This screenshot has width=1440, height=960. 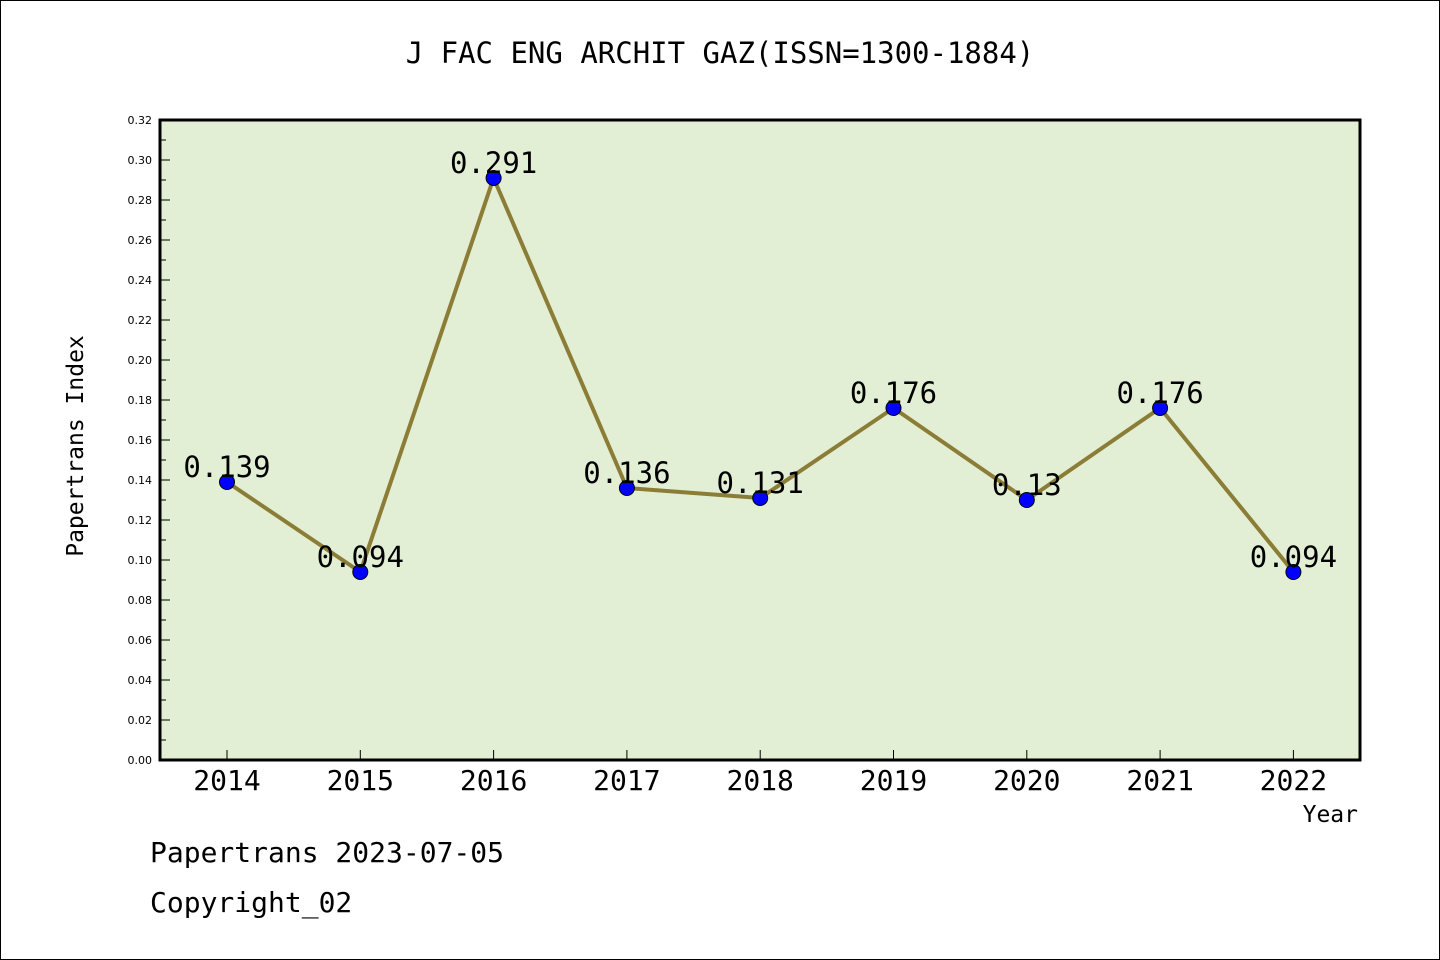 What do you see at coordinates (140, 280) in the screenshot?
I see `y-tick-label: 0.24` at bounding box center [140, 280].